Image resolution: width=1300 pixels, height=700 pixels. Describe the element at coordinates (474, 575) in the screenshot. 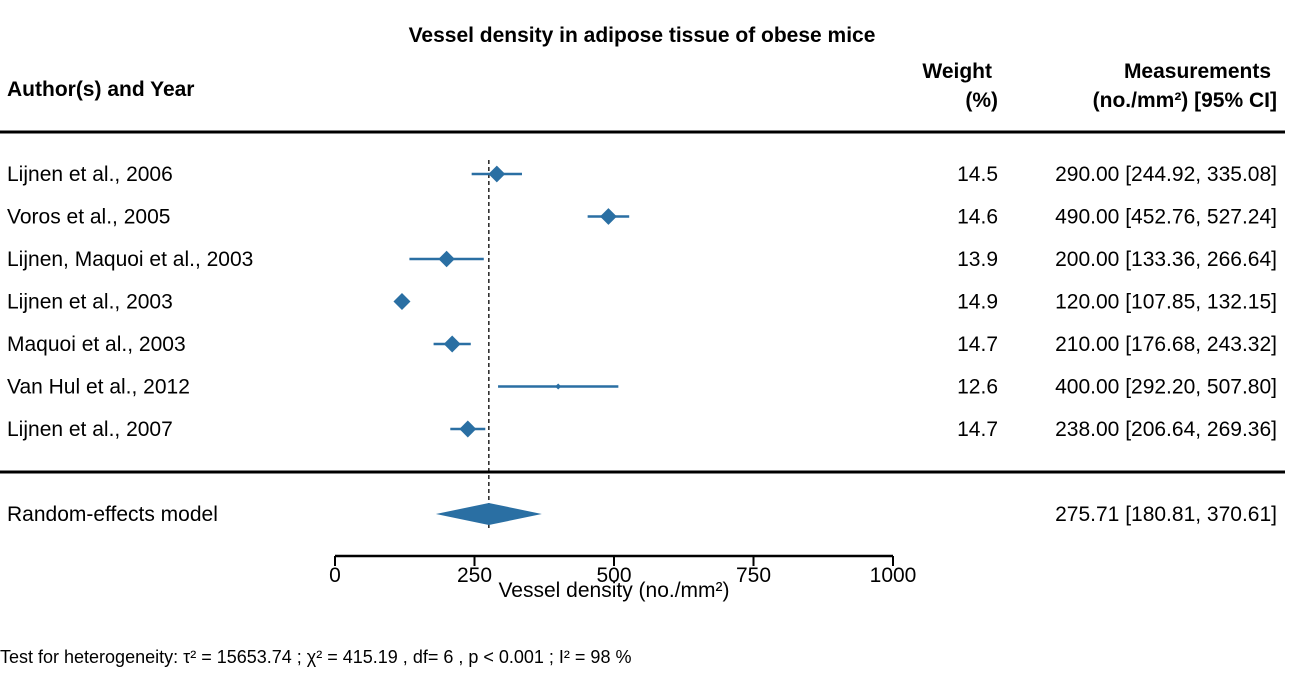

I see `x-axis-tick-label: 250` at that location.